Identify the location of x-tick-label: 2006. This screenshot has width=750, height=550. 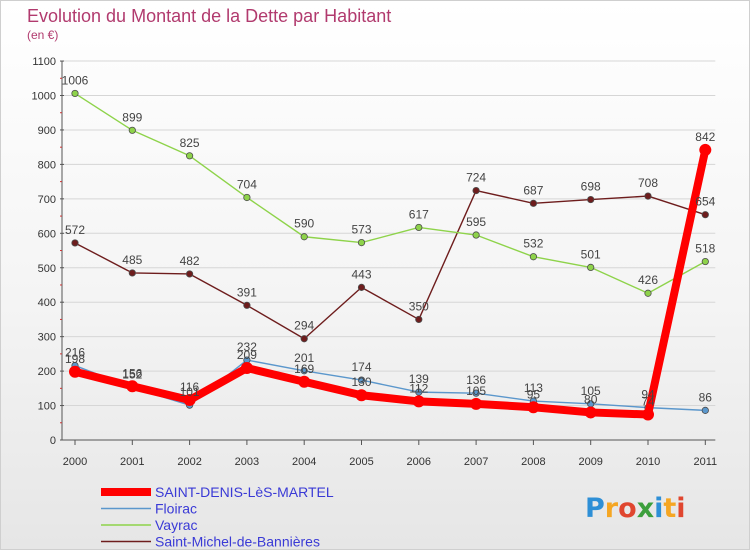
(419, 462).